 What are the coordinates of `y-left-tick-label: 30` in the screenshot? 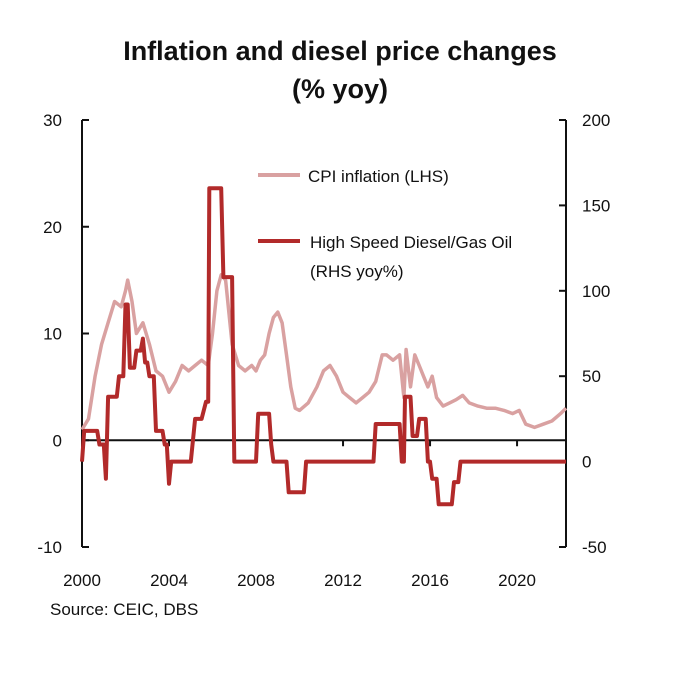 It's located at (52, 120).